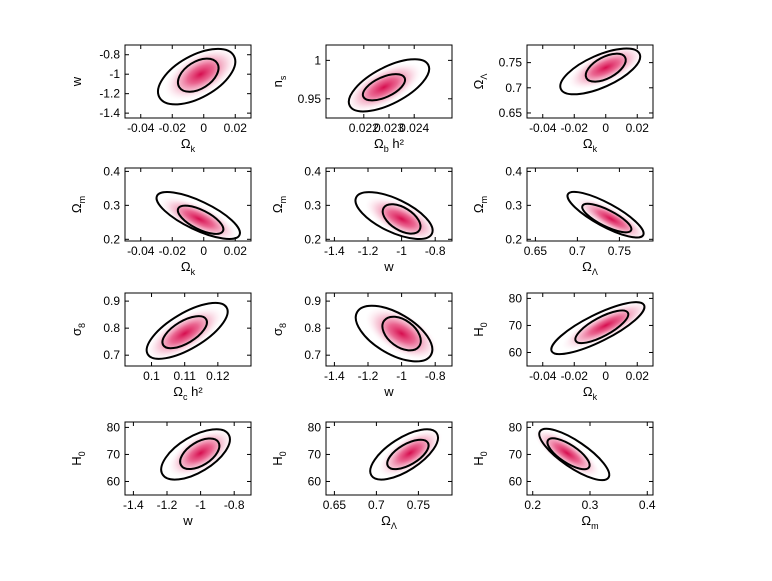 The width and height of the screenshot is (772, 581). I want to click on y-tick-label: 0.65, so click(511, 113).